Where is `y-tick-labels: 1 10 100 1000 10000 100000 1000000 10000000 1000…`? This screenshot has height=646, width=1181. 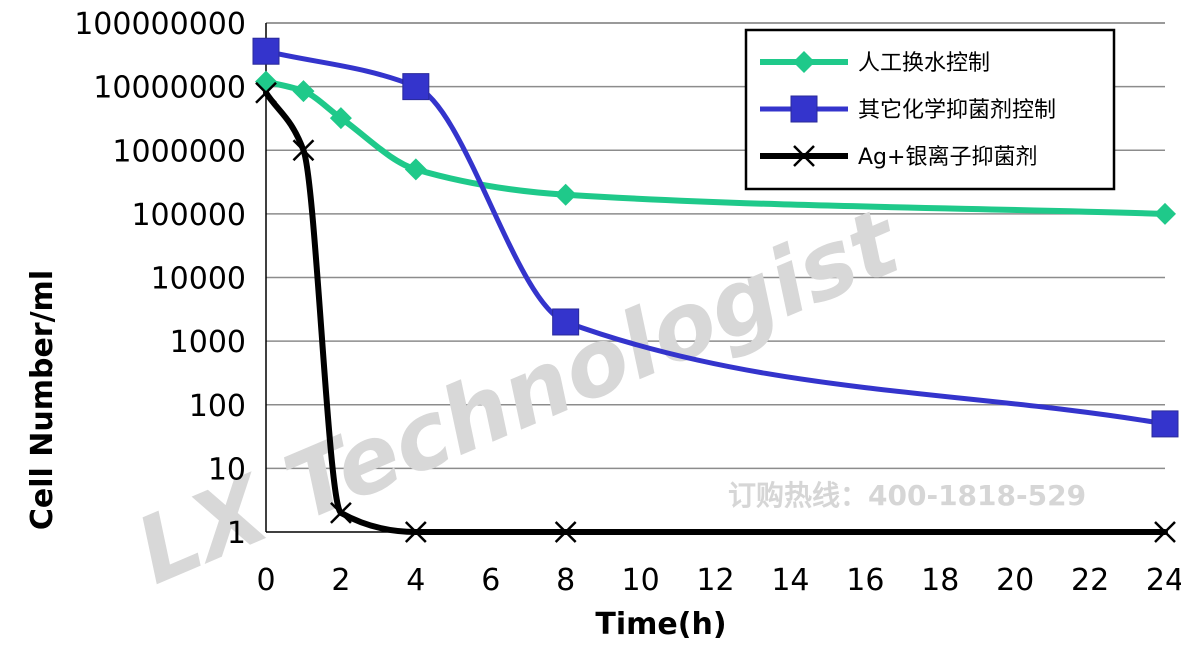
y-tick-labels: 1 10 100 1000 10000 100000 1000000 10000000 1000… is located at coordinates (160, 279).